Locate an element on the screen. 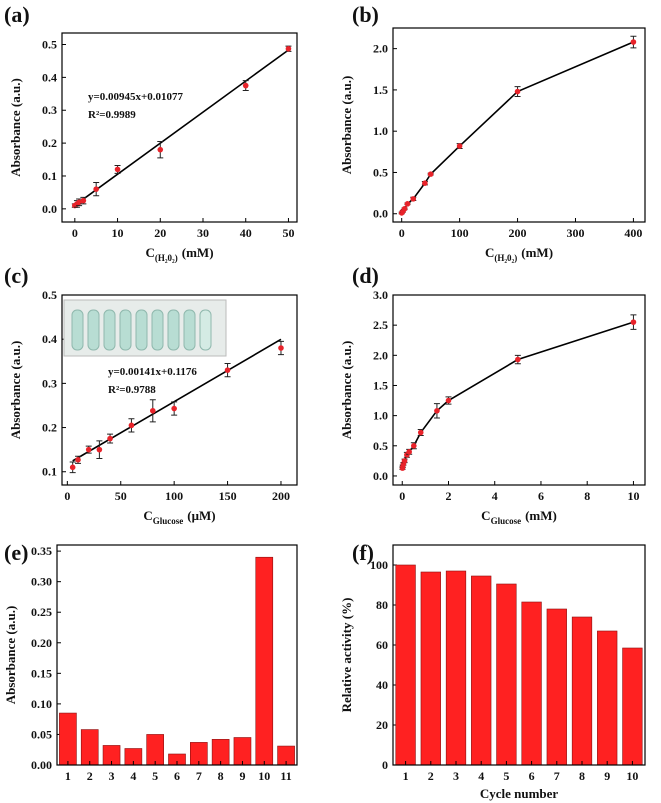 The width and height of the screenshot is (661, 803). y-tick-label: 0.4 is located at coordinates (49, 77).